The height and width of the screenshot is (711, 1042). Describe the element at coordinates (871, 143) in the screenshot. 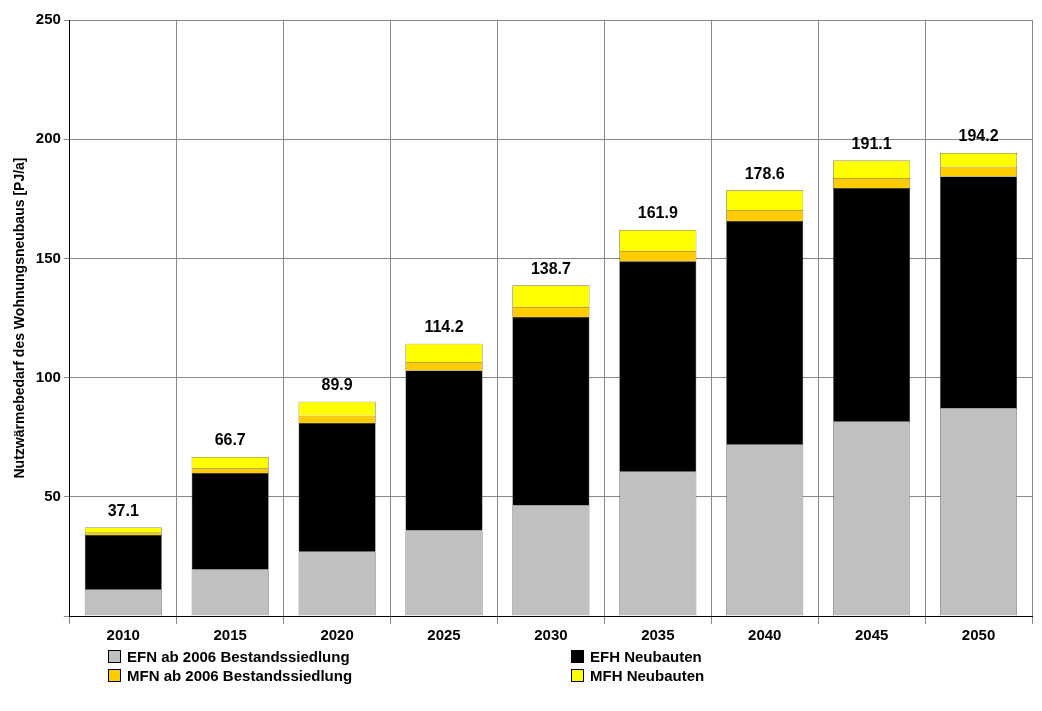

I see `total-label: 191.1` at that location.